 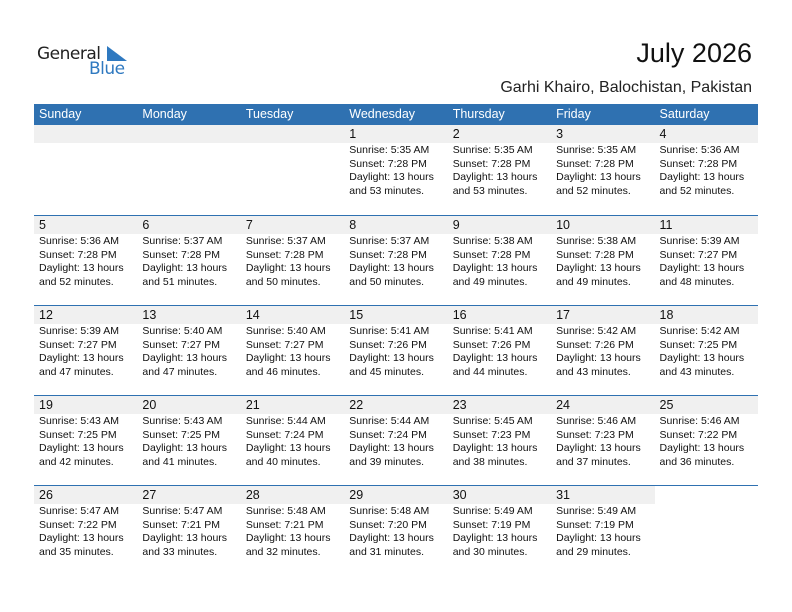 I want to click on day-number: 12, so click(x=86, y=315).